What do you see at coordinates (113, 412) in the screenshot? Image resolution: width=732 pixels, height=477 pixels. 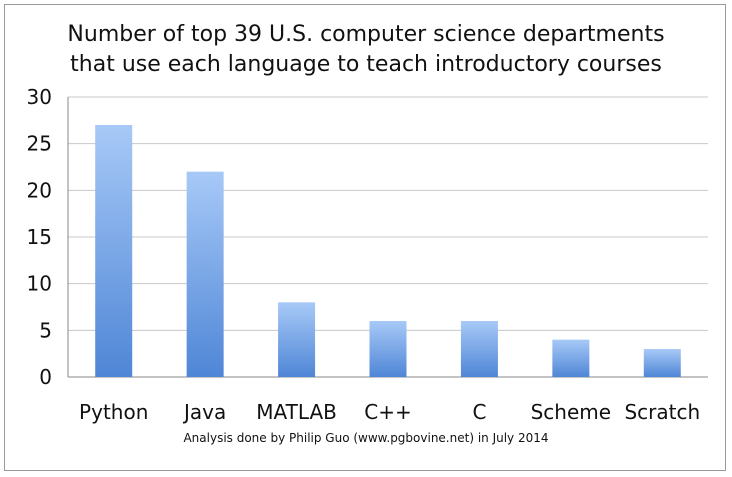 I see `x-category-label: Python` at bounding box center [113, 412].